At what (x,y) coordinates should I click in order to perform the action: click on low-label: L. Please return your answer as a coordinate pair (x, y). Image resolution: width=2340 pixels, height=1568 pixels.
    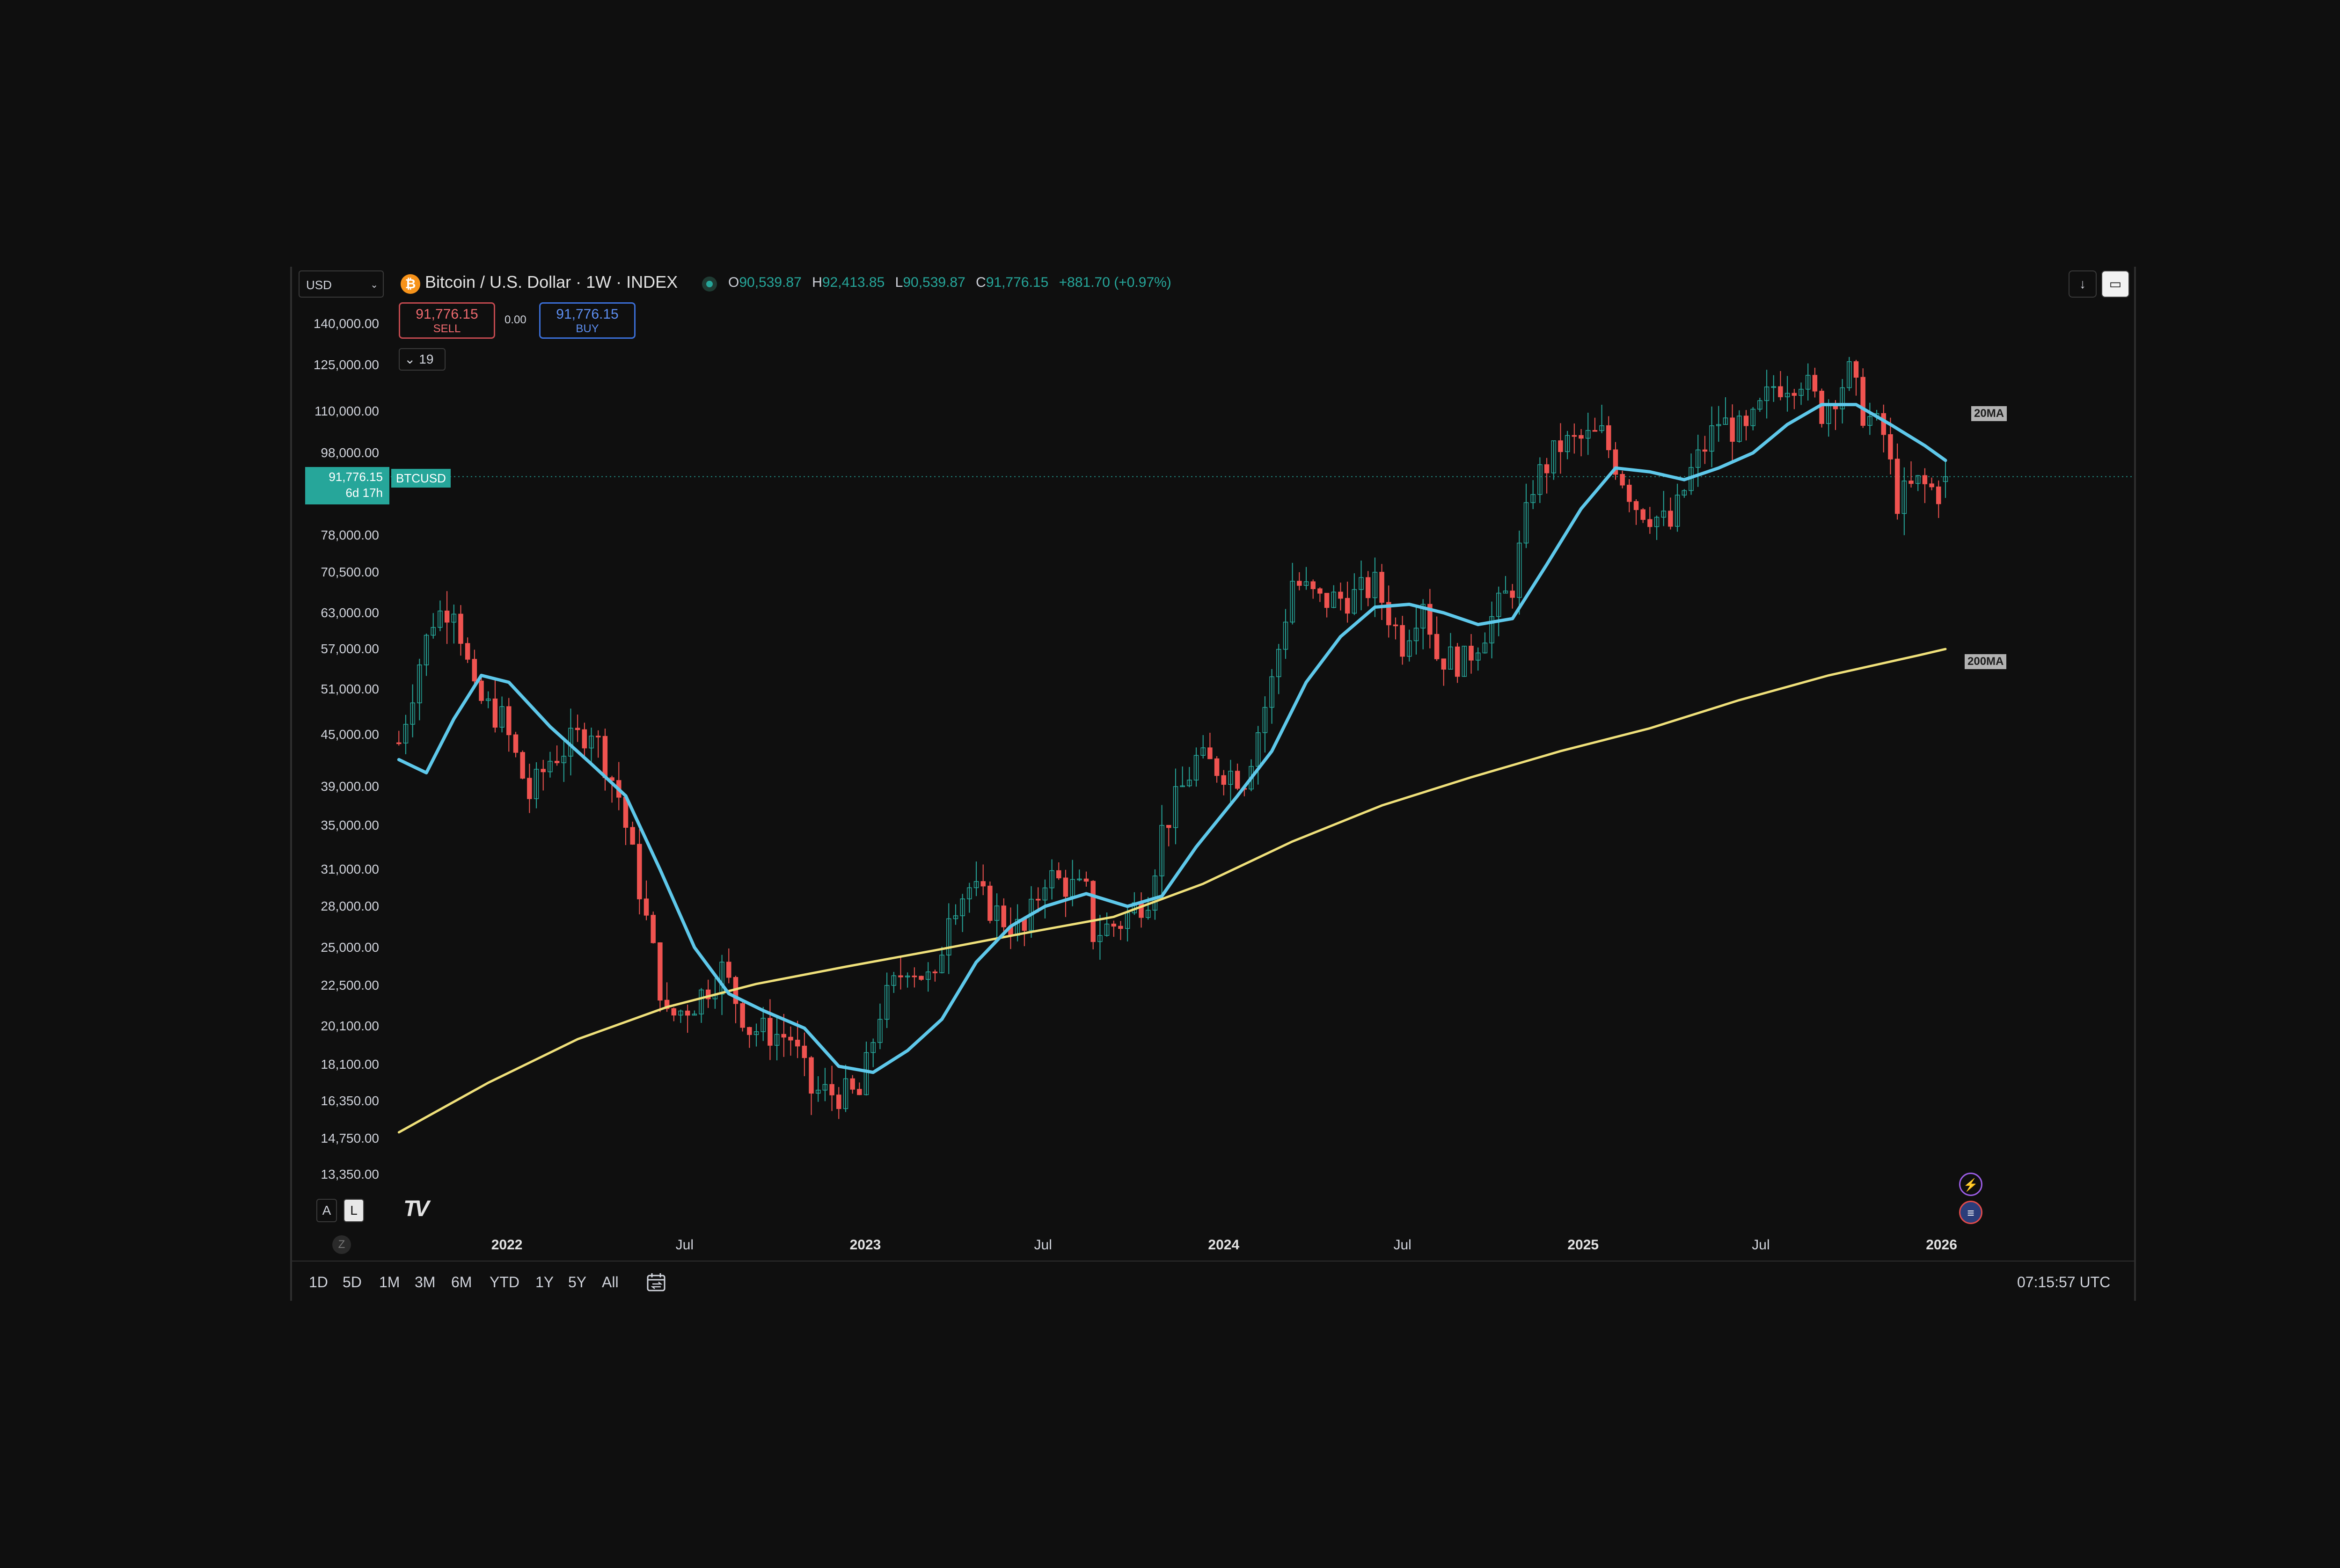
    Looking at the image, I should click on (899, 282).